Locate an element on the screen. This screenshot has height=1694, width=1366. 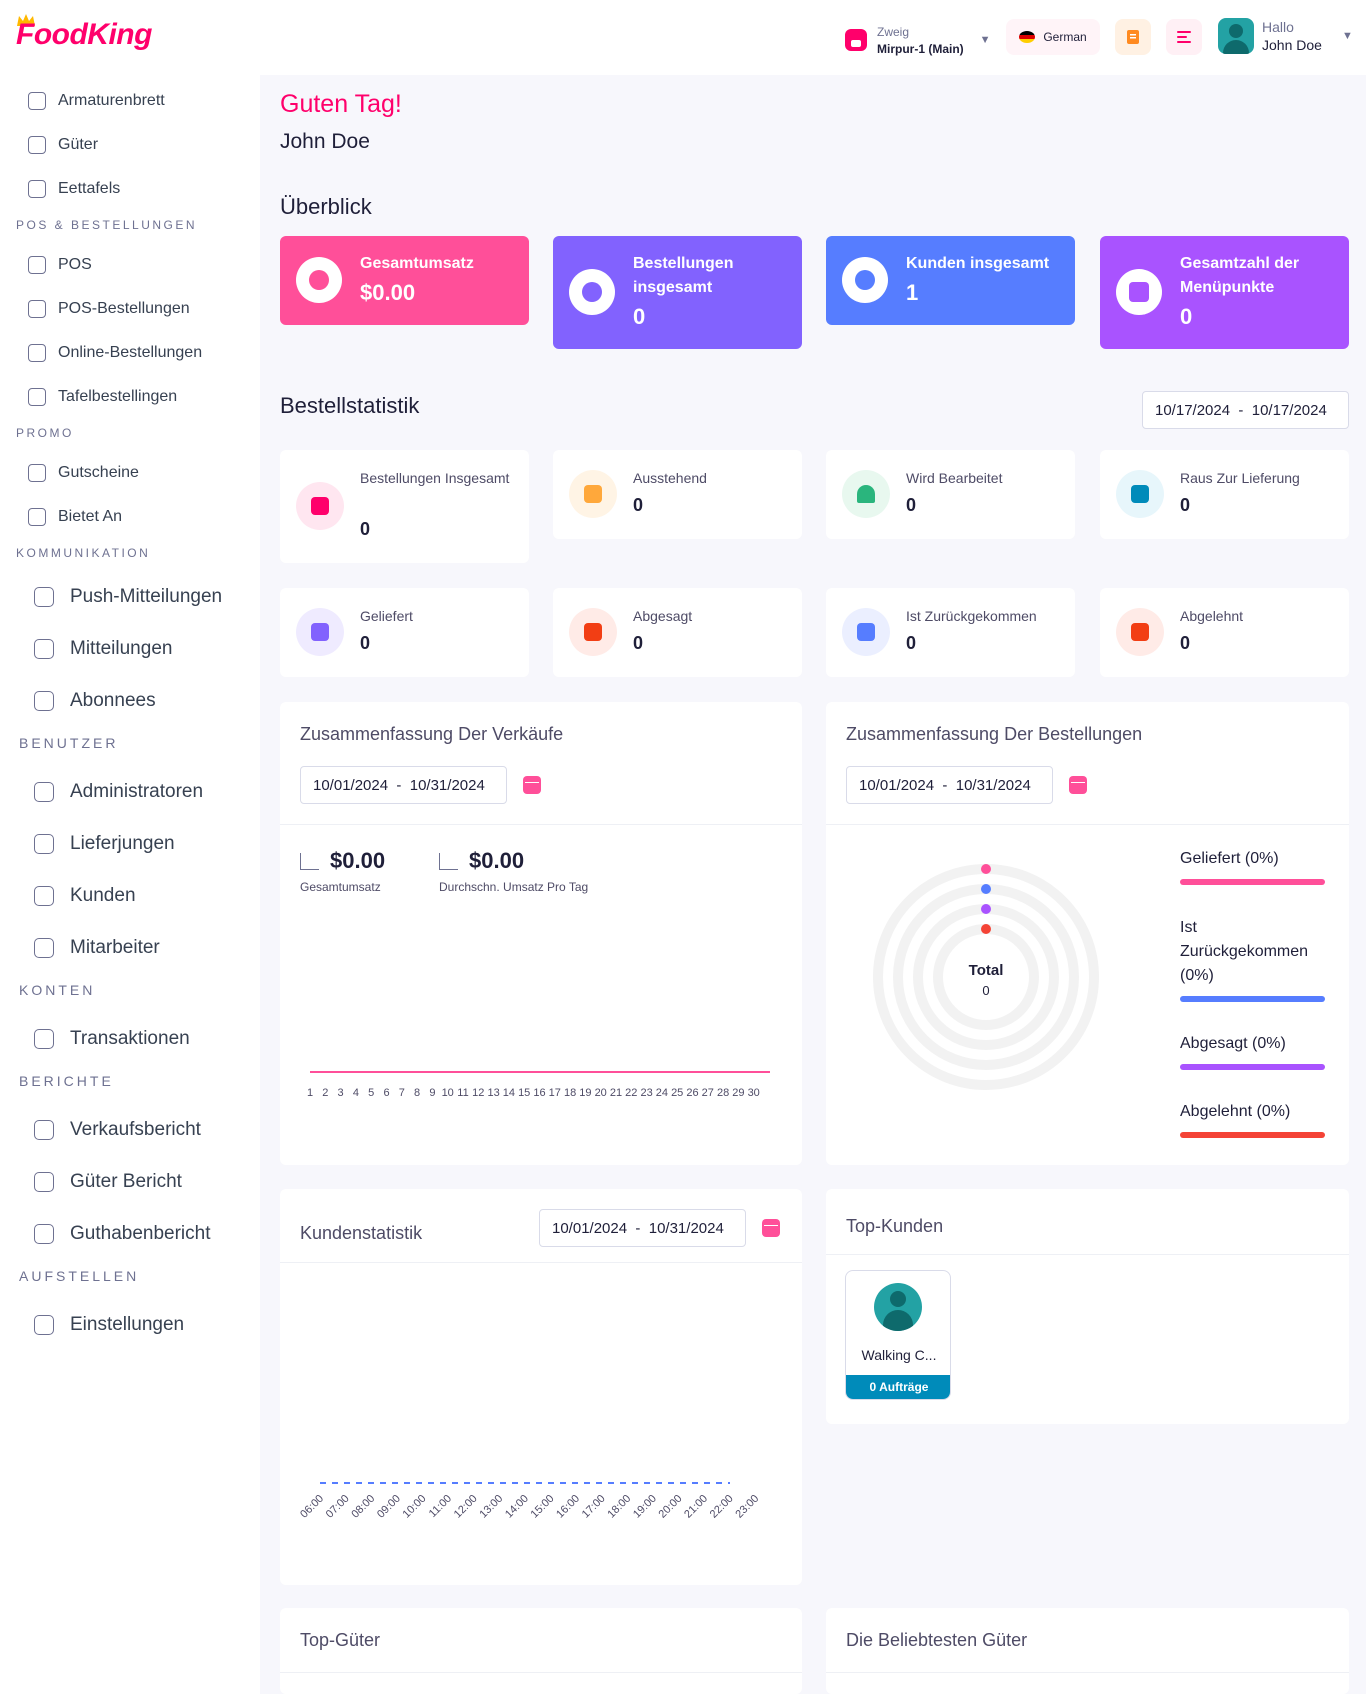
sales-total-stat: $0.00 Gesamtumsatz is located at coordinates (343, 871).